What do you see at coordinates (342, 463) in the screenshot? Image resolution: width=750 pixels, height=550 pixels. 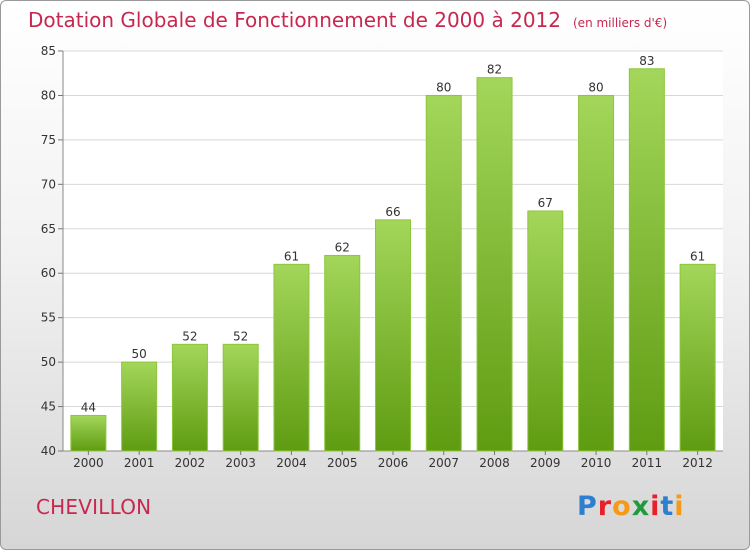 I see `x-tick-label: 2005` at bounding box center [342, 463].